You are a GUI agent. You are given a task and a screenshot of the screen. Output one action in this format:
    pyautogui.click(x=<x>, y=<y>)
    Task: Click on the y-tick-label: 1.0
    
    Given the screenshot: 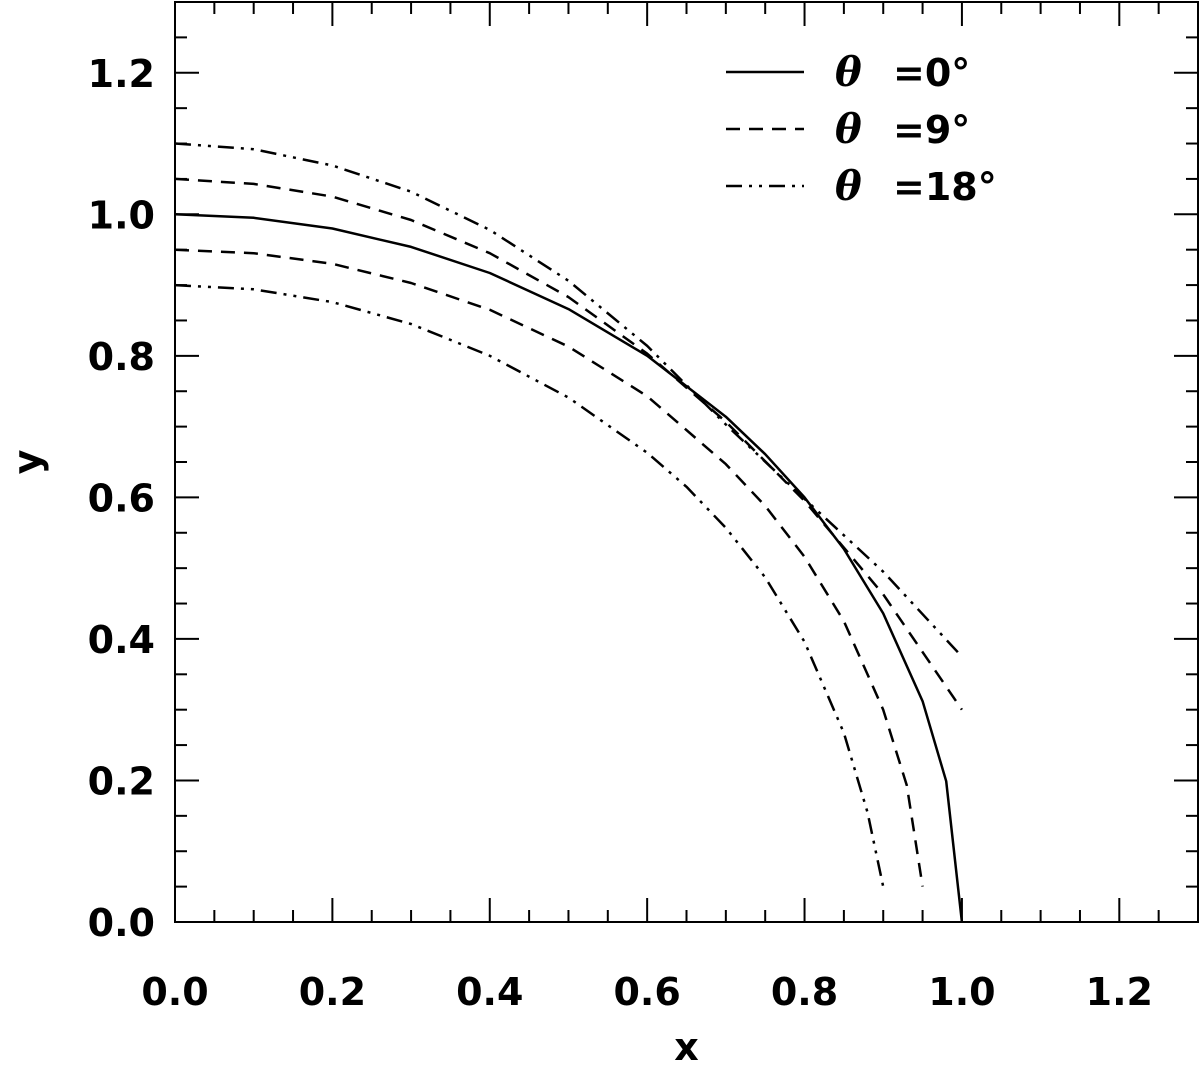 What is the action you would take?
    pyautogui.click(x=121, y=215)
    